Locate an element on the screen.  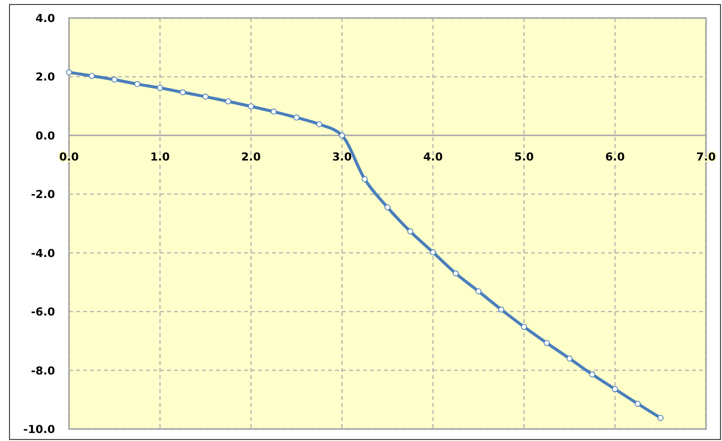
x-tick-label: 6.0 is located at coordinates (615, 157).